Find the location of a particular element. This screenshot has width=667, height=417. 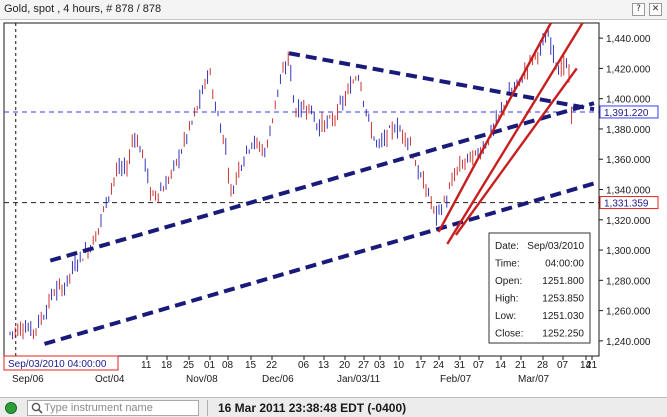

price-tick-label: 1,380.000 is located at coordinates (628, 130).